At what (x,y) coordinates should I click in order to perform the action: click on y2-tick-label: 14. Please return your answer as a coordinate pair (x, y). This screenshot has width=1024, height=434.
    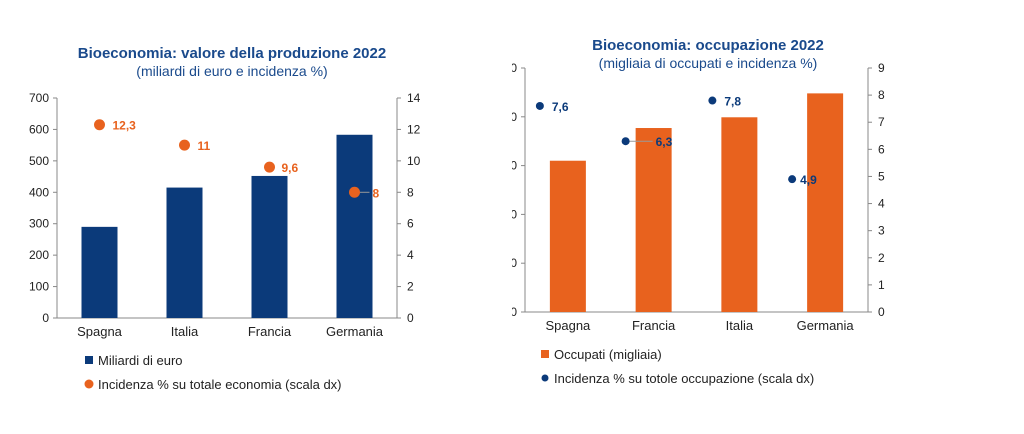
    Looking at the image, I should click on (414, 98).